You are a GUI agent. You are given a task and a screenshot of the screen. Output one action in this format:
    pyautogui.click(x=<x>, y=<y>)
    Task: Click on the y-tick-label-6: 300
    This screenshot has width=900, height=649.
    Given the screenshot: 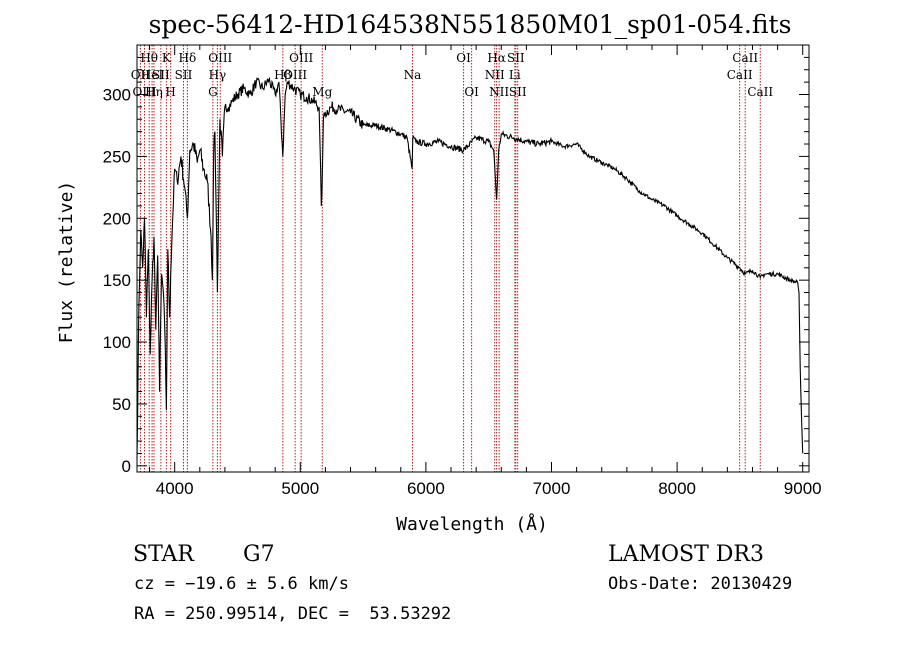 What is the action you would take?
    pyautogui.click(x=117, y=95)
    